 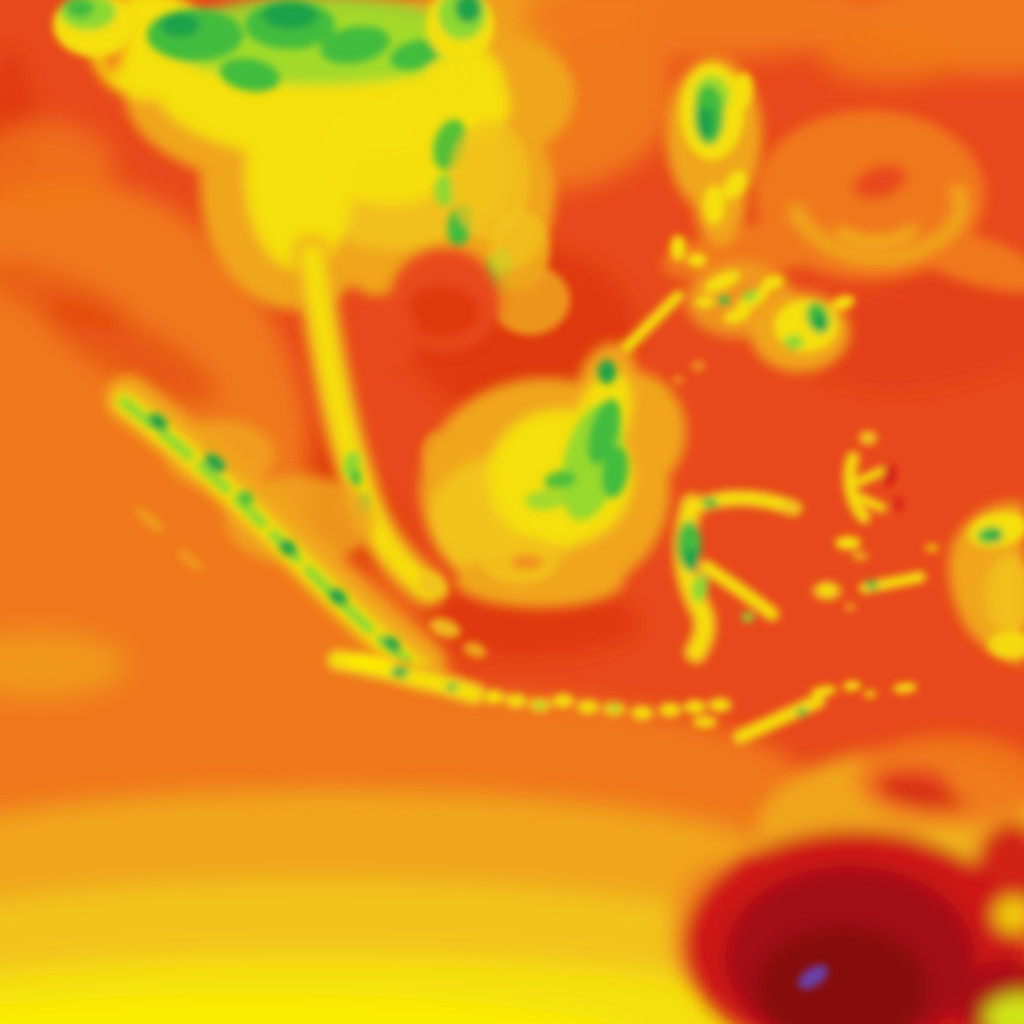 What do you see at coordinates (847, 879) in the screenshot?
I see `australia-heat-zone` at bounding box center [847, 879].